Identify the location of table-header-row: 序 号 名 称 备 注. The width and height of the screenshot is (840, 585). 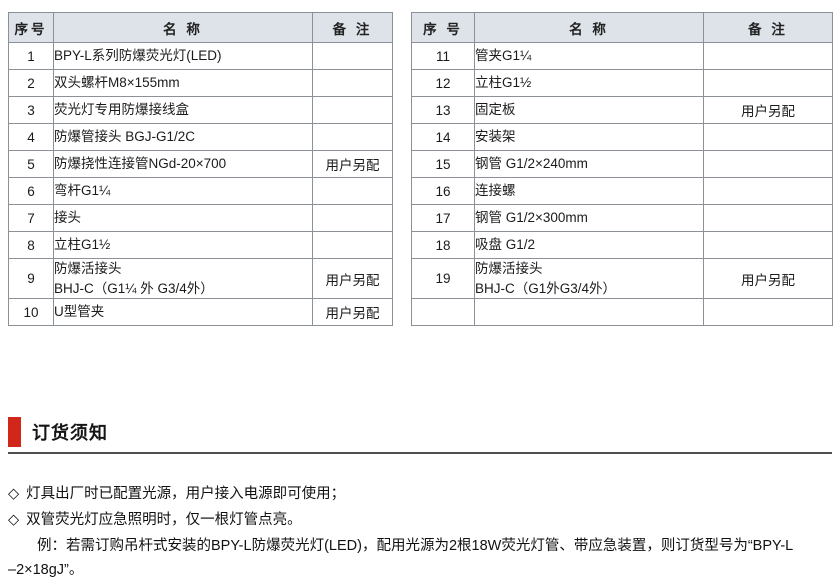
(622, 27).